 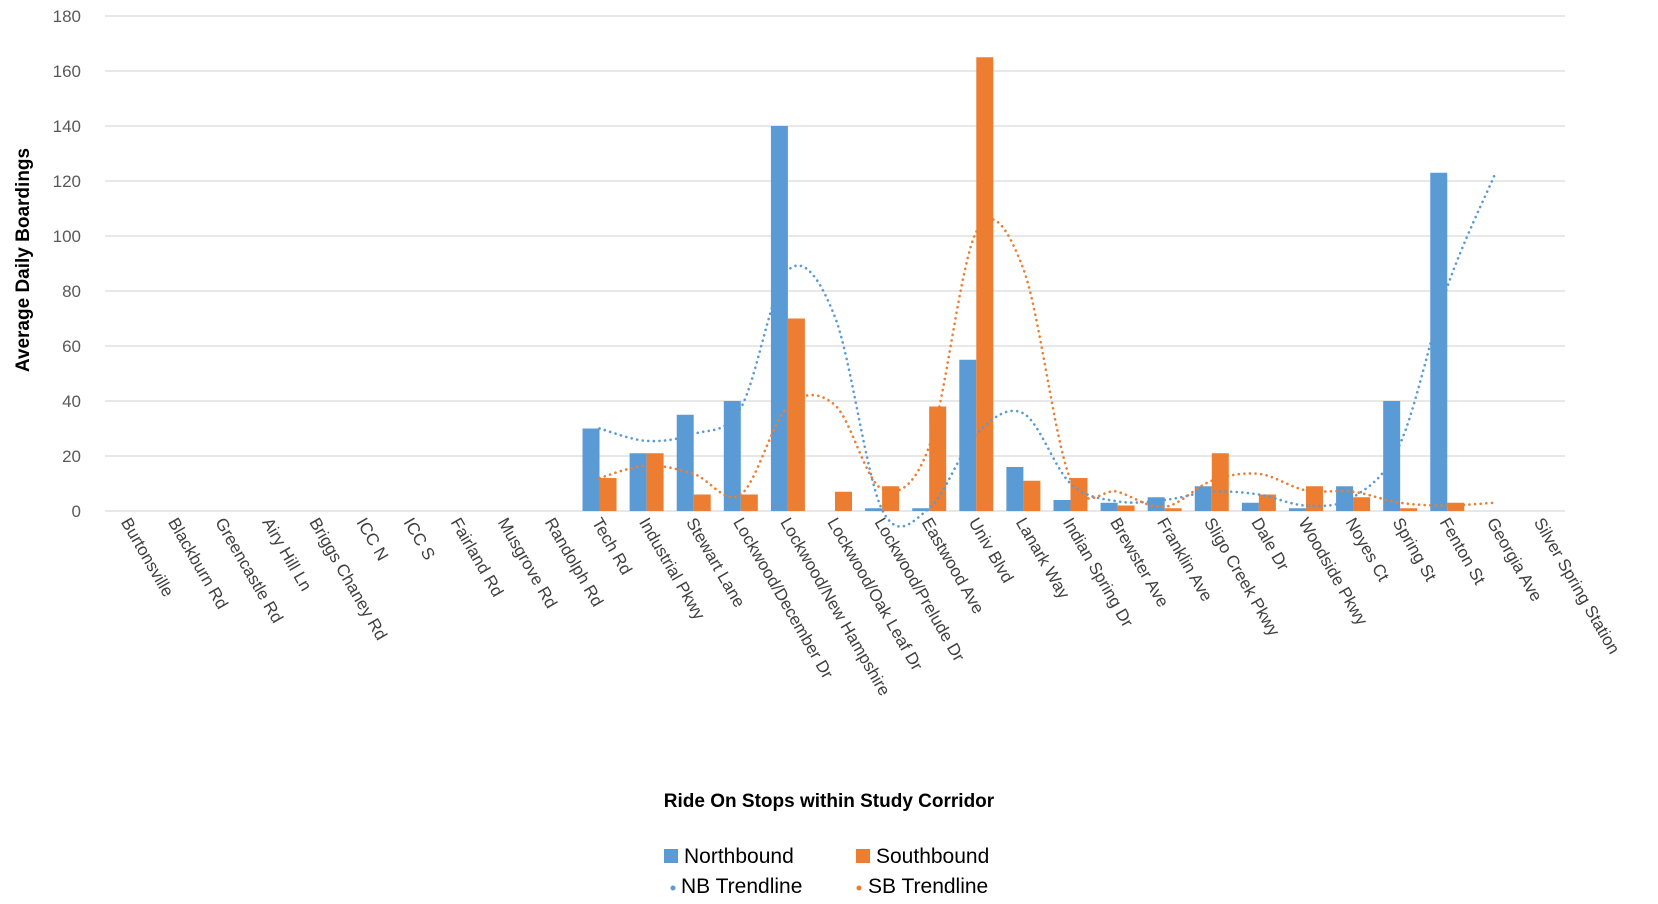 What do you see at coordinates (1314, 498) in the screenshot?
I see `bar-southbound-woodside-pkwy` at bounding box center [1314, 498].